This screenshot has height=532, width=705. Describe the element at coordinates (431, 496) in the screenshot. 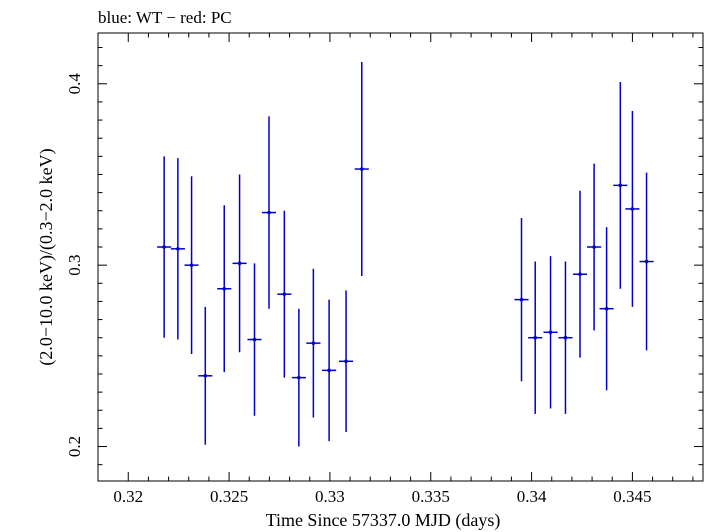

I see `x-tick-label: 0.335` at that location.